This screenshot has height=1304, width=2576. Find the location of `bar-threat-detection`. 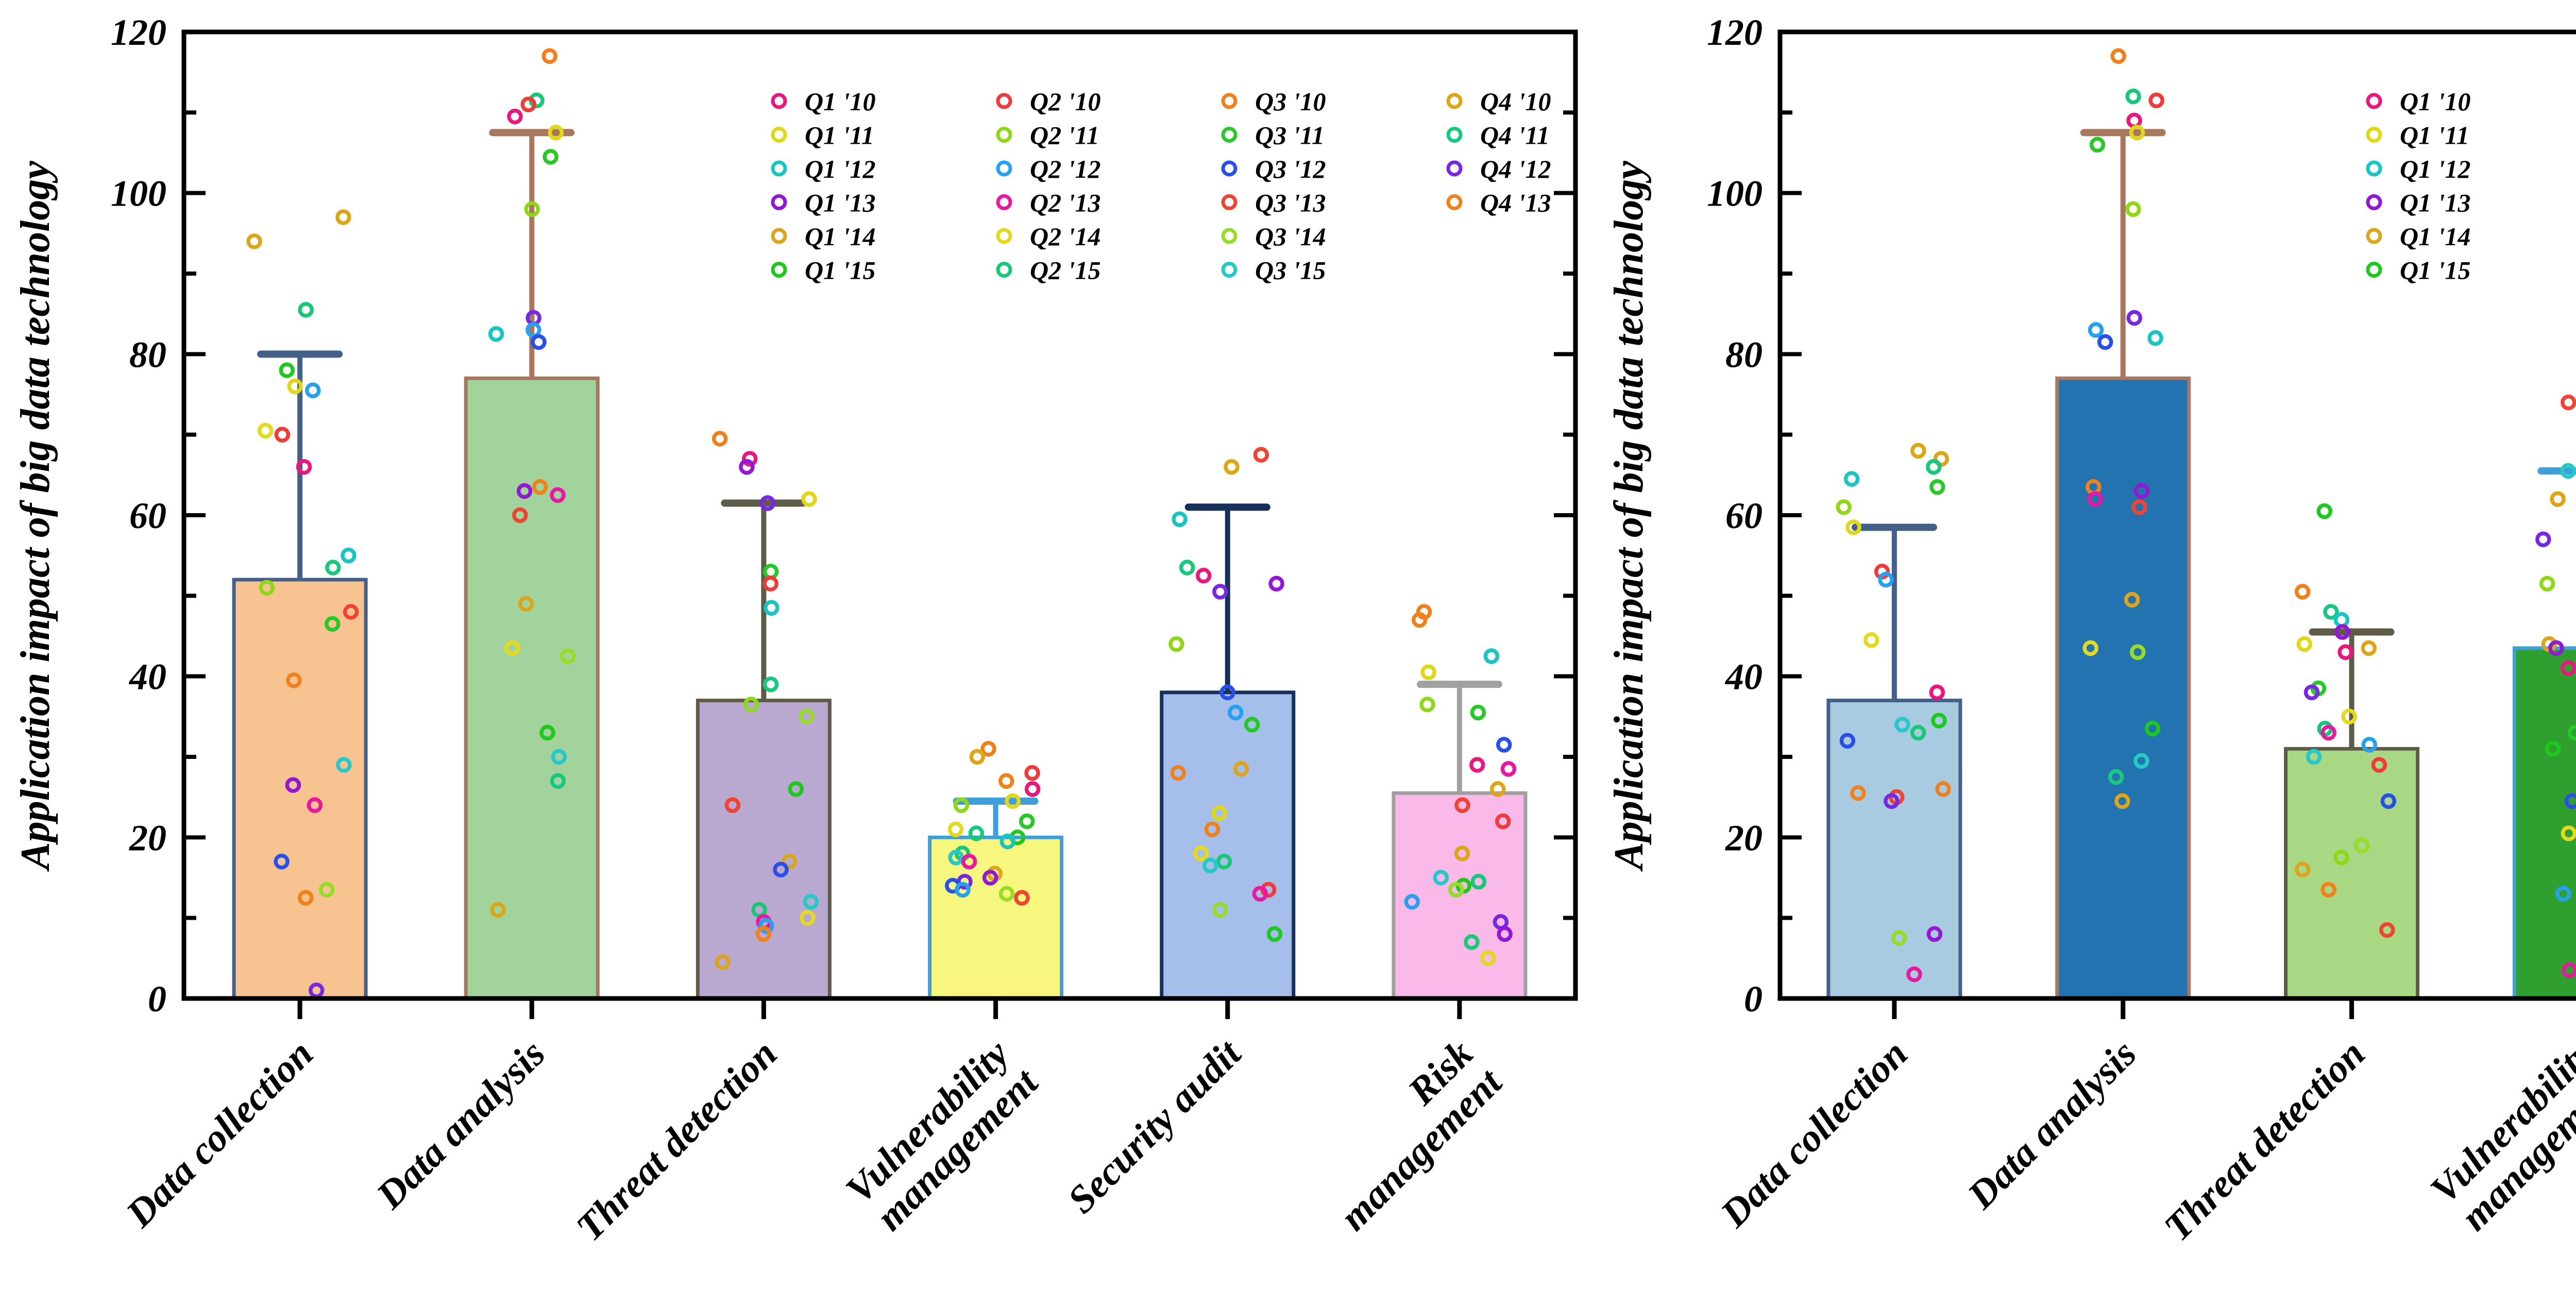

bar-threat-detection is located at coordinates (764, 850).